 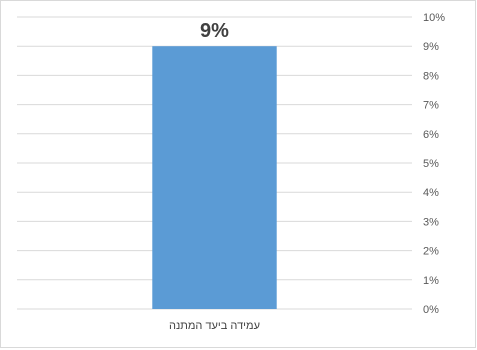 I want to click on bar-data-label: 9%, so click(x=214, y=31).